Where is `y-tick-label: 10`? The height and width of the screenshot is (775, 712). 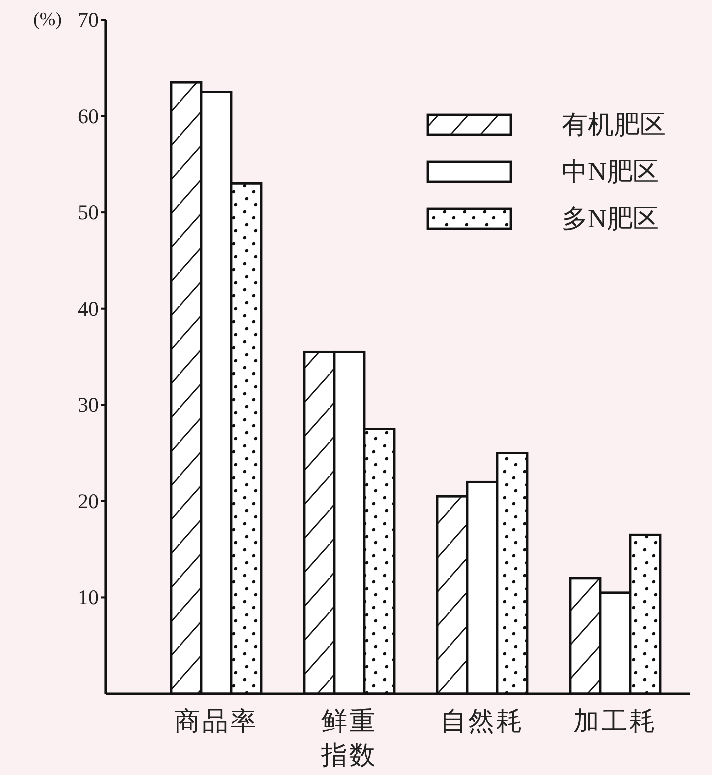
y-tick-label: 10 is located at coordinates (88, 598).